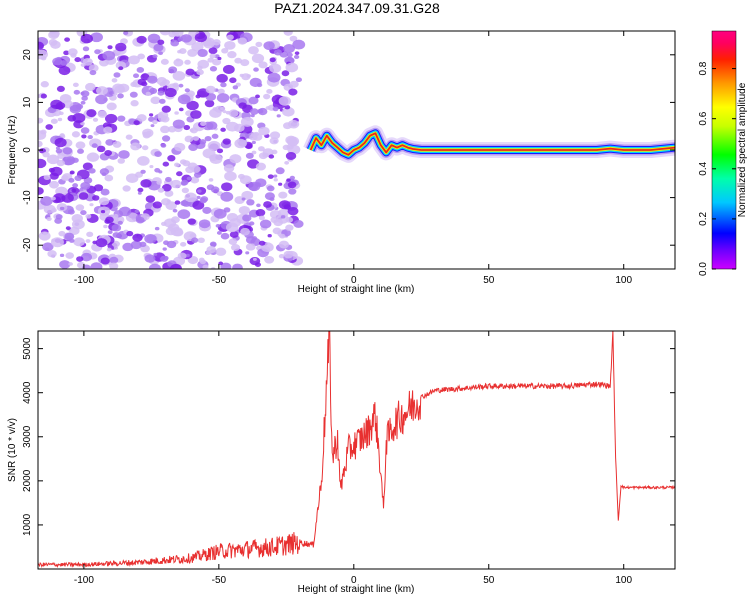  I want to click on colorbar-ticks: 0.0 0.2 0.4 0.6 0.8, so click(717, 168).